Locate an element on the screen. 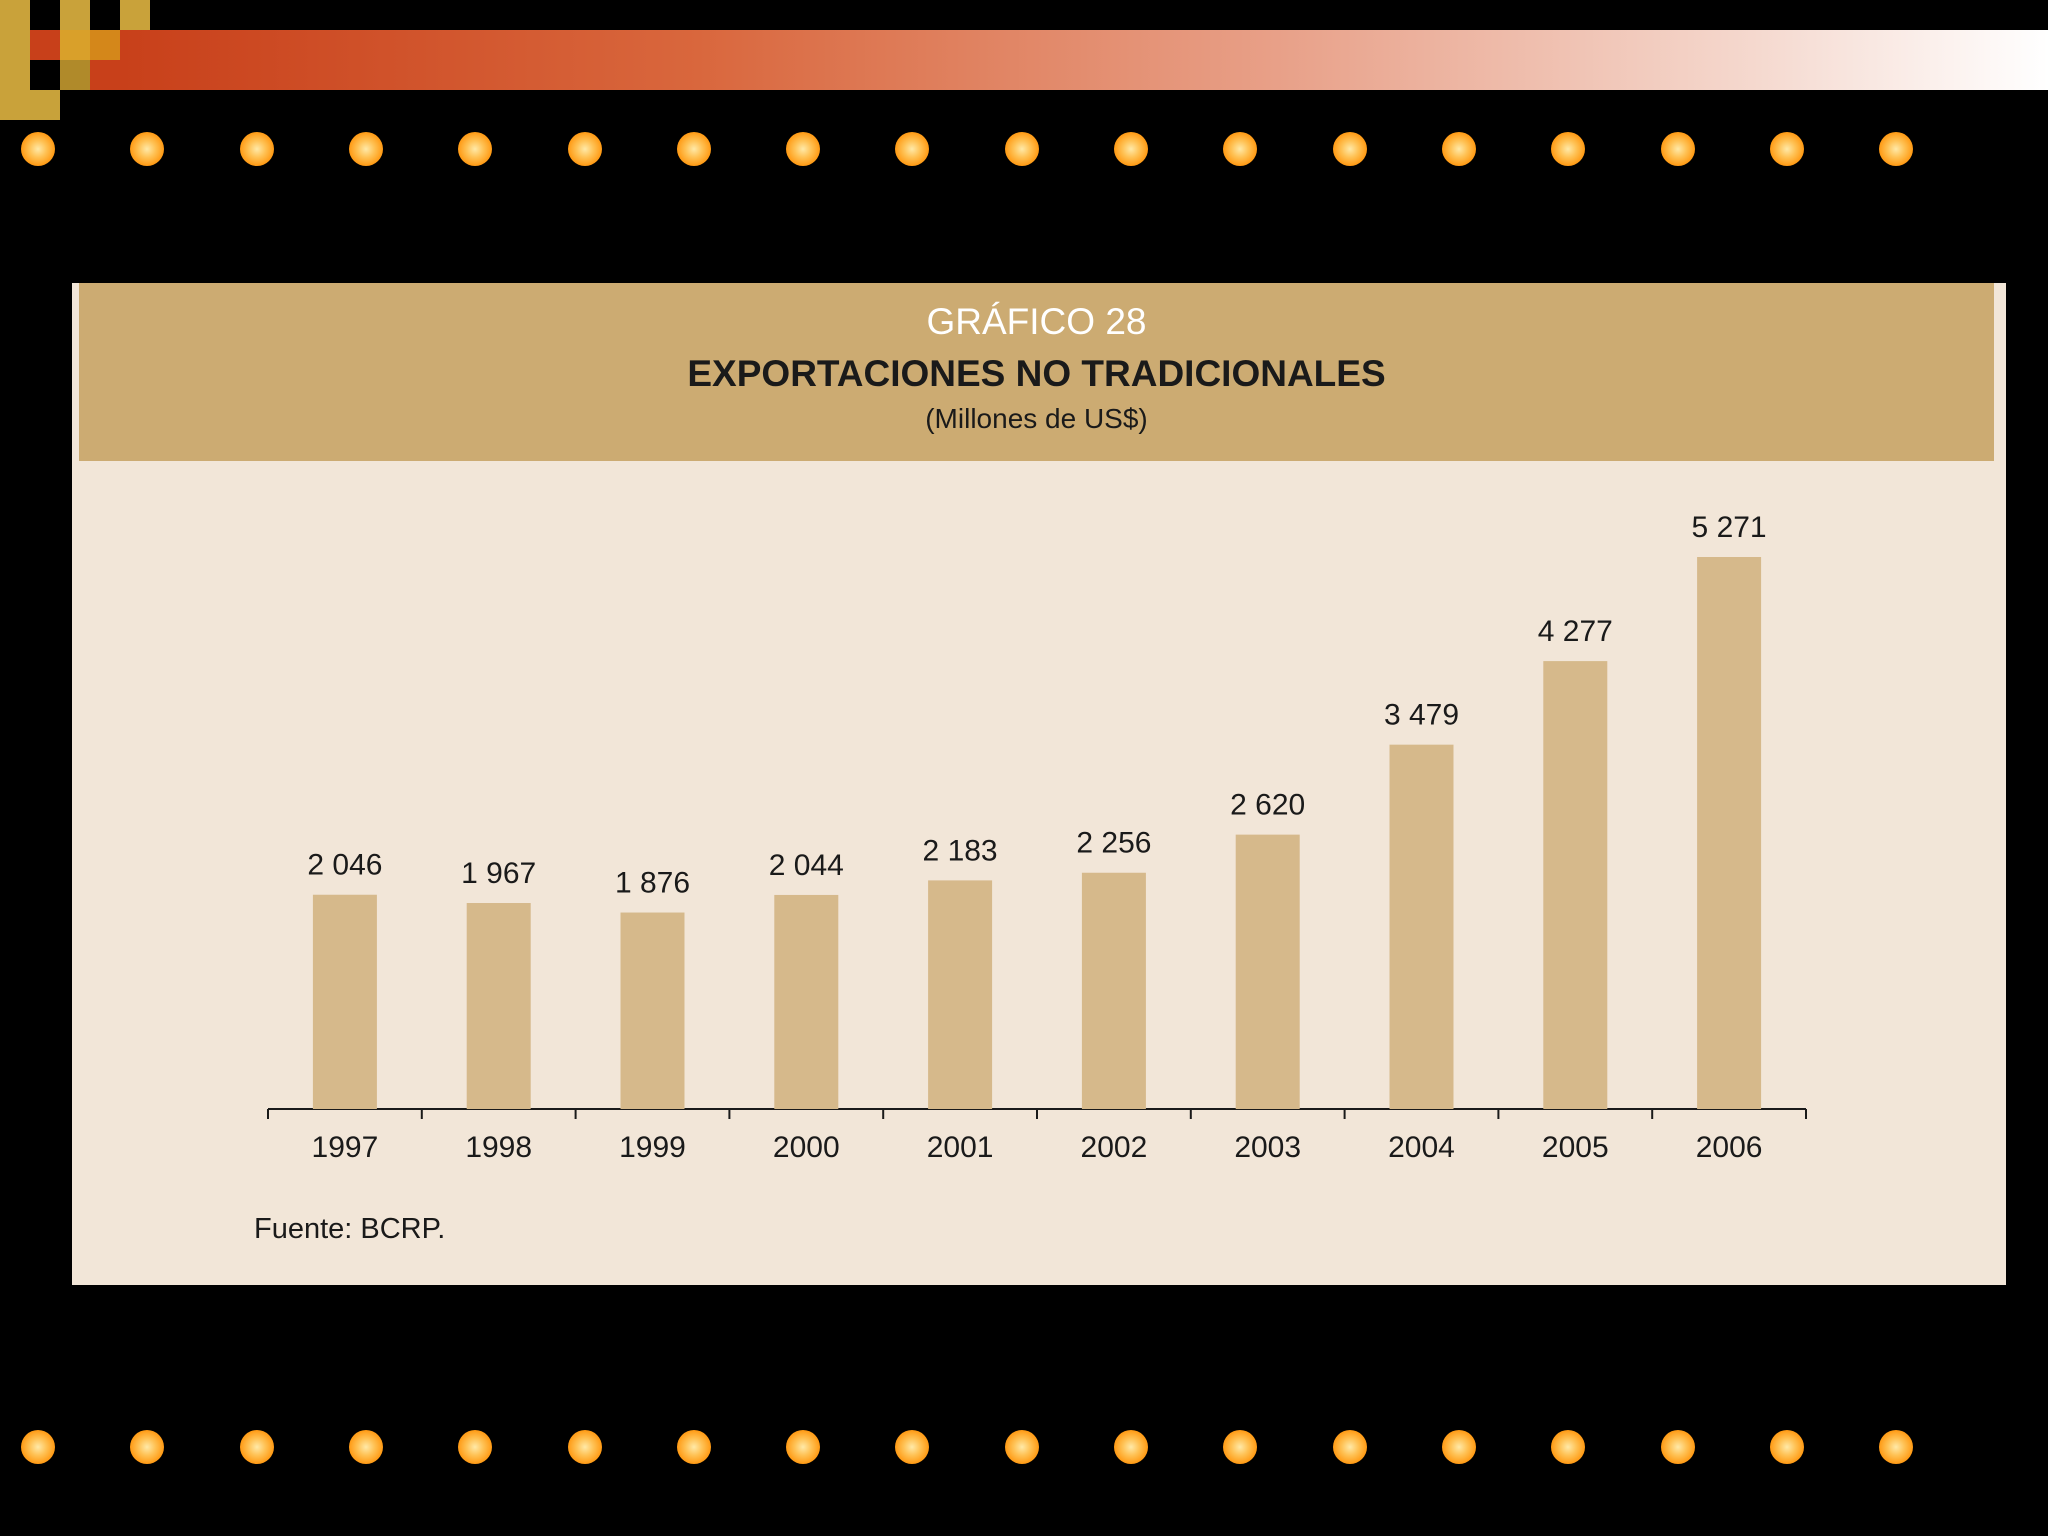  dots-row-bottom is located at coordinates (1024, 1448).